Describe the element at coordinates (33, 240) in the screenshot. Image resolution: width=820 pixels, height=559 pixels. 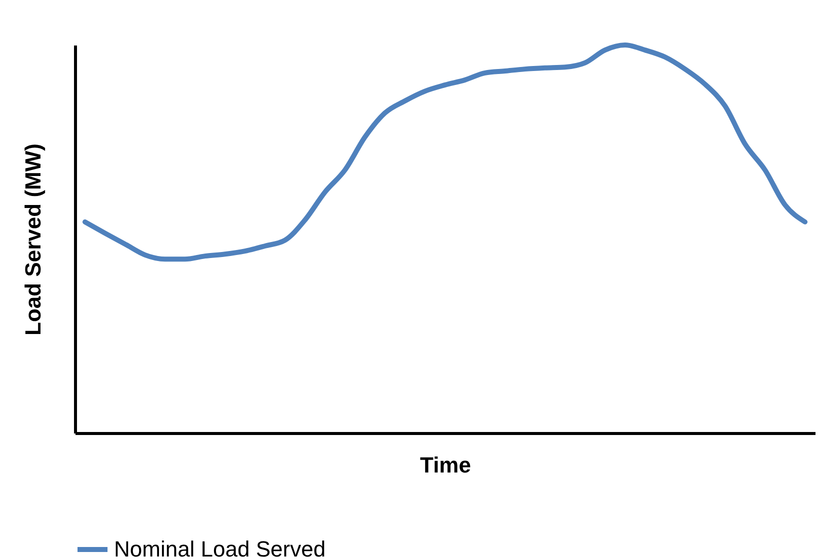
I see `y-axis-title: Load Served (MW)` at that location.